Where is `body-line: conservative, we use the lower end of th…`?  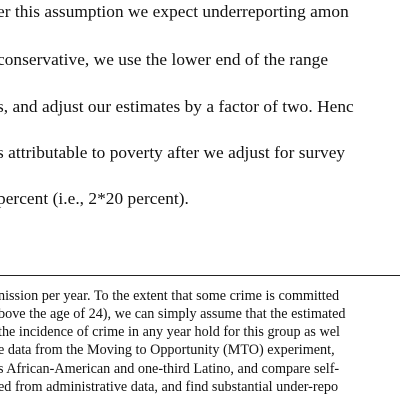 body-line: conservative, we use the lower end of th… is located at coordinates (164, 59).